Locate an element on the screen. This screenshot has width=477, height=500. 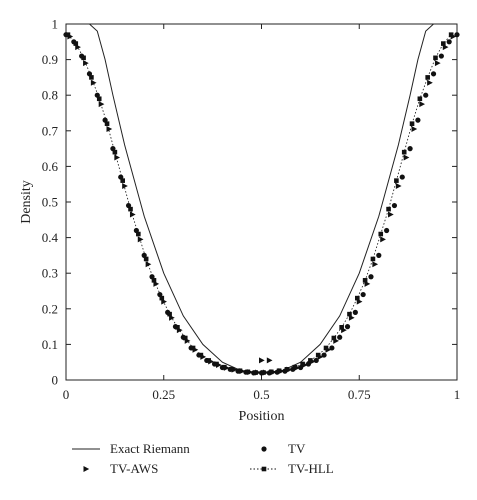
y-tick-label: 0.7 is located at coordinates (50, 130).